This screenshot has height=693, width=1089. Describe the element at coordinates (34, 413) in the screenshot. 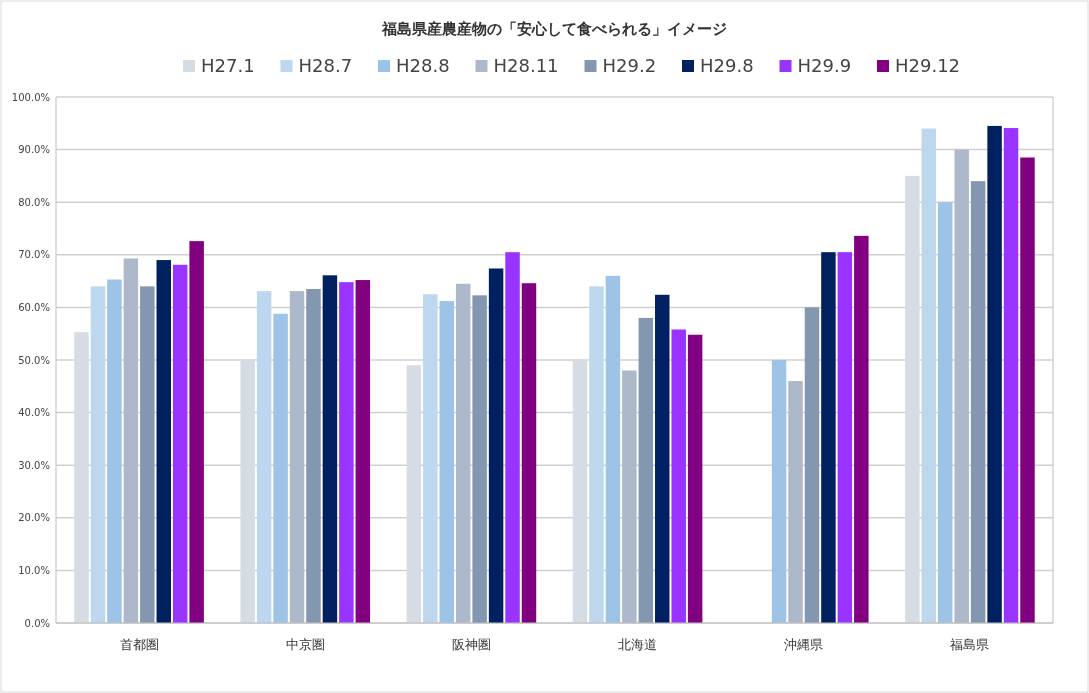

I see `y-tick-label: 40.0%` at that location.